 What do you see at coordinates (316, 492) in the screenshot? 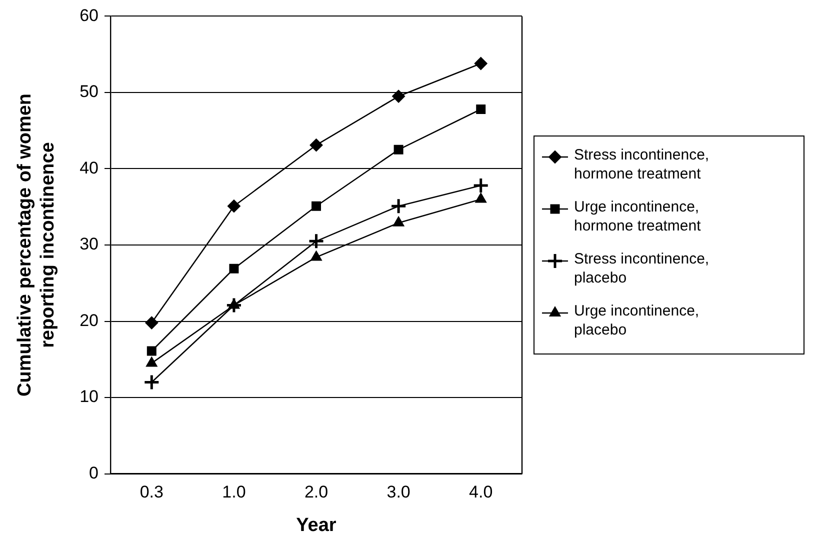
I see `x-tick-label: 2.0` at bounding box center [316, 492].